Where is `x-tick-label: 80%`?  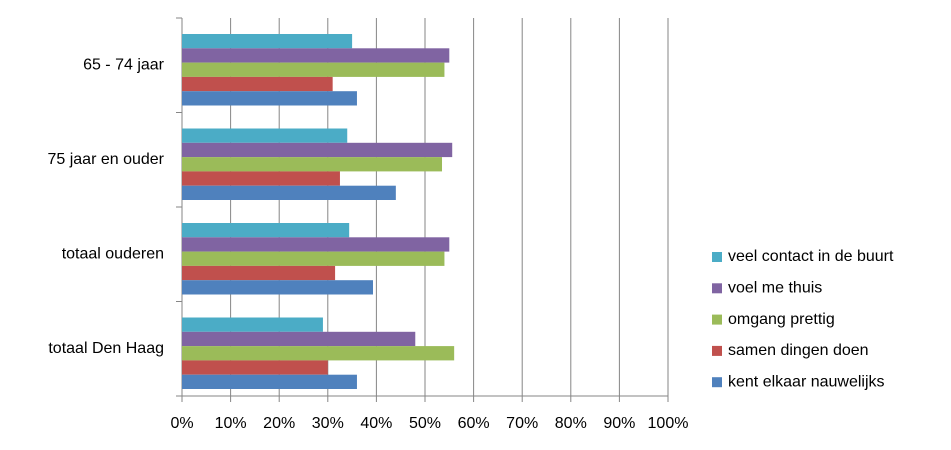 x-tick-label: 80% is located at coordinates (571, 423).